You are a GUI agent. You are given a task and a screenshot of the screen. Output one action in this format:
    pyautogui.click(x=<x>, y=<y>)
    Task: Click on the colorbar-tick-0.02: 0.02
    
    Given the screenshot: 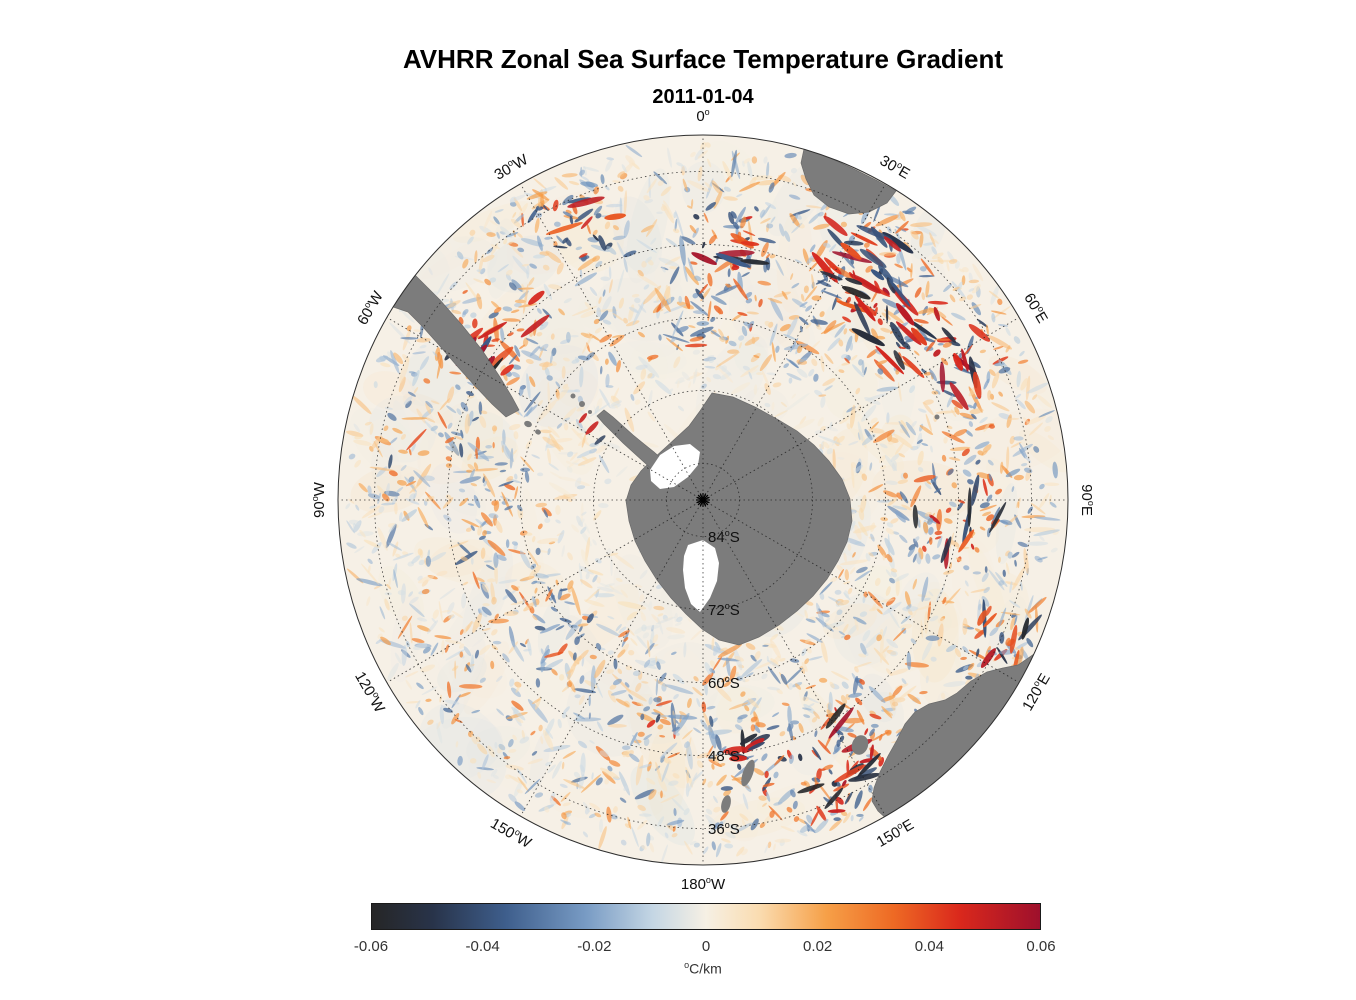 What is the action you would take?
    pyautogui.click(x=818, y=946)
    